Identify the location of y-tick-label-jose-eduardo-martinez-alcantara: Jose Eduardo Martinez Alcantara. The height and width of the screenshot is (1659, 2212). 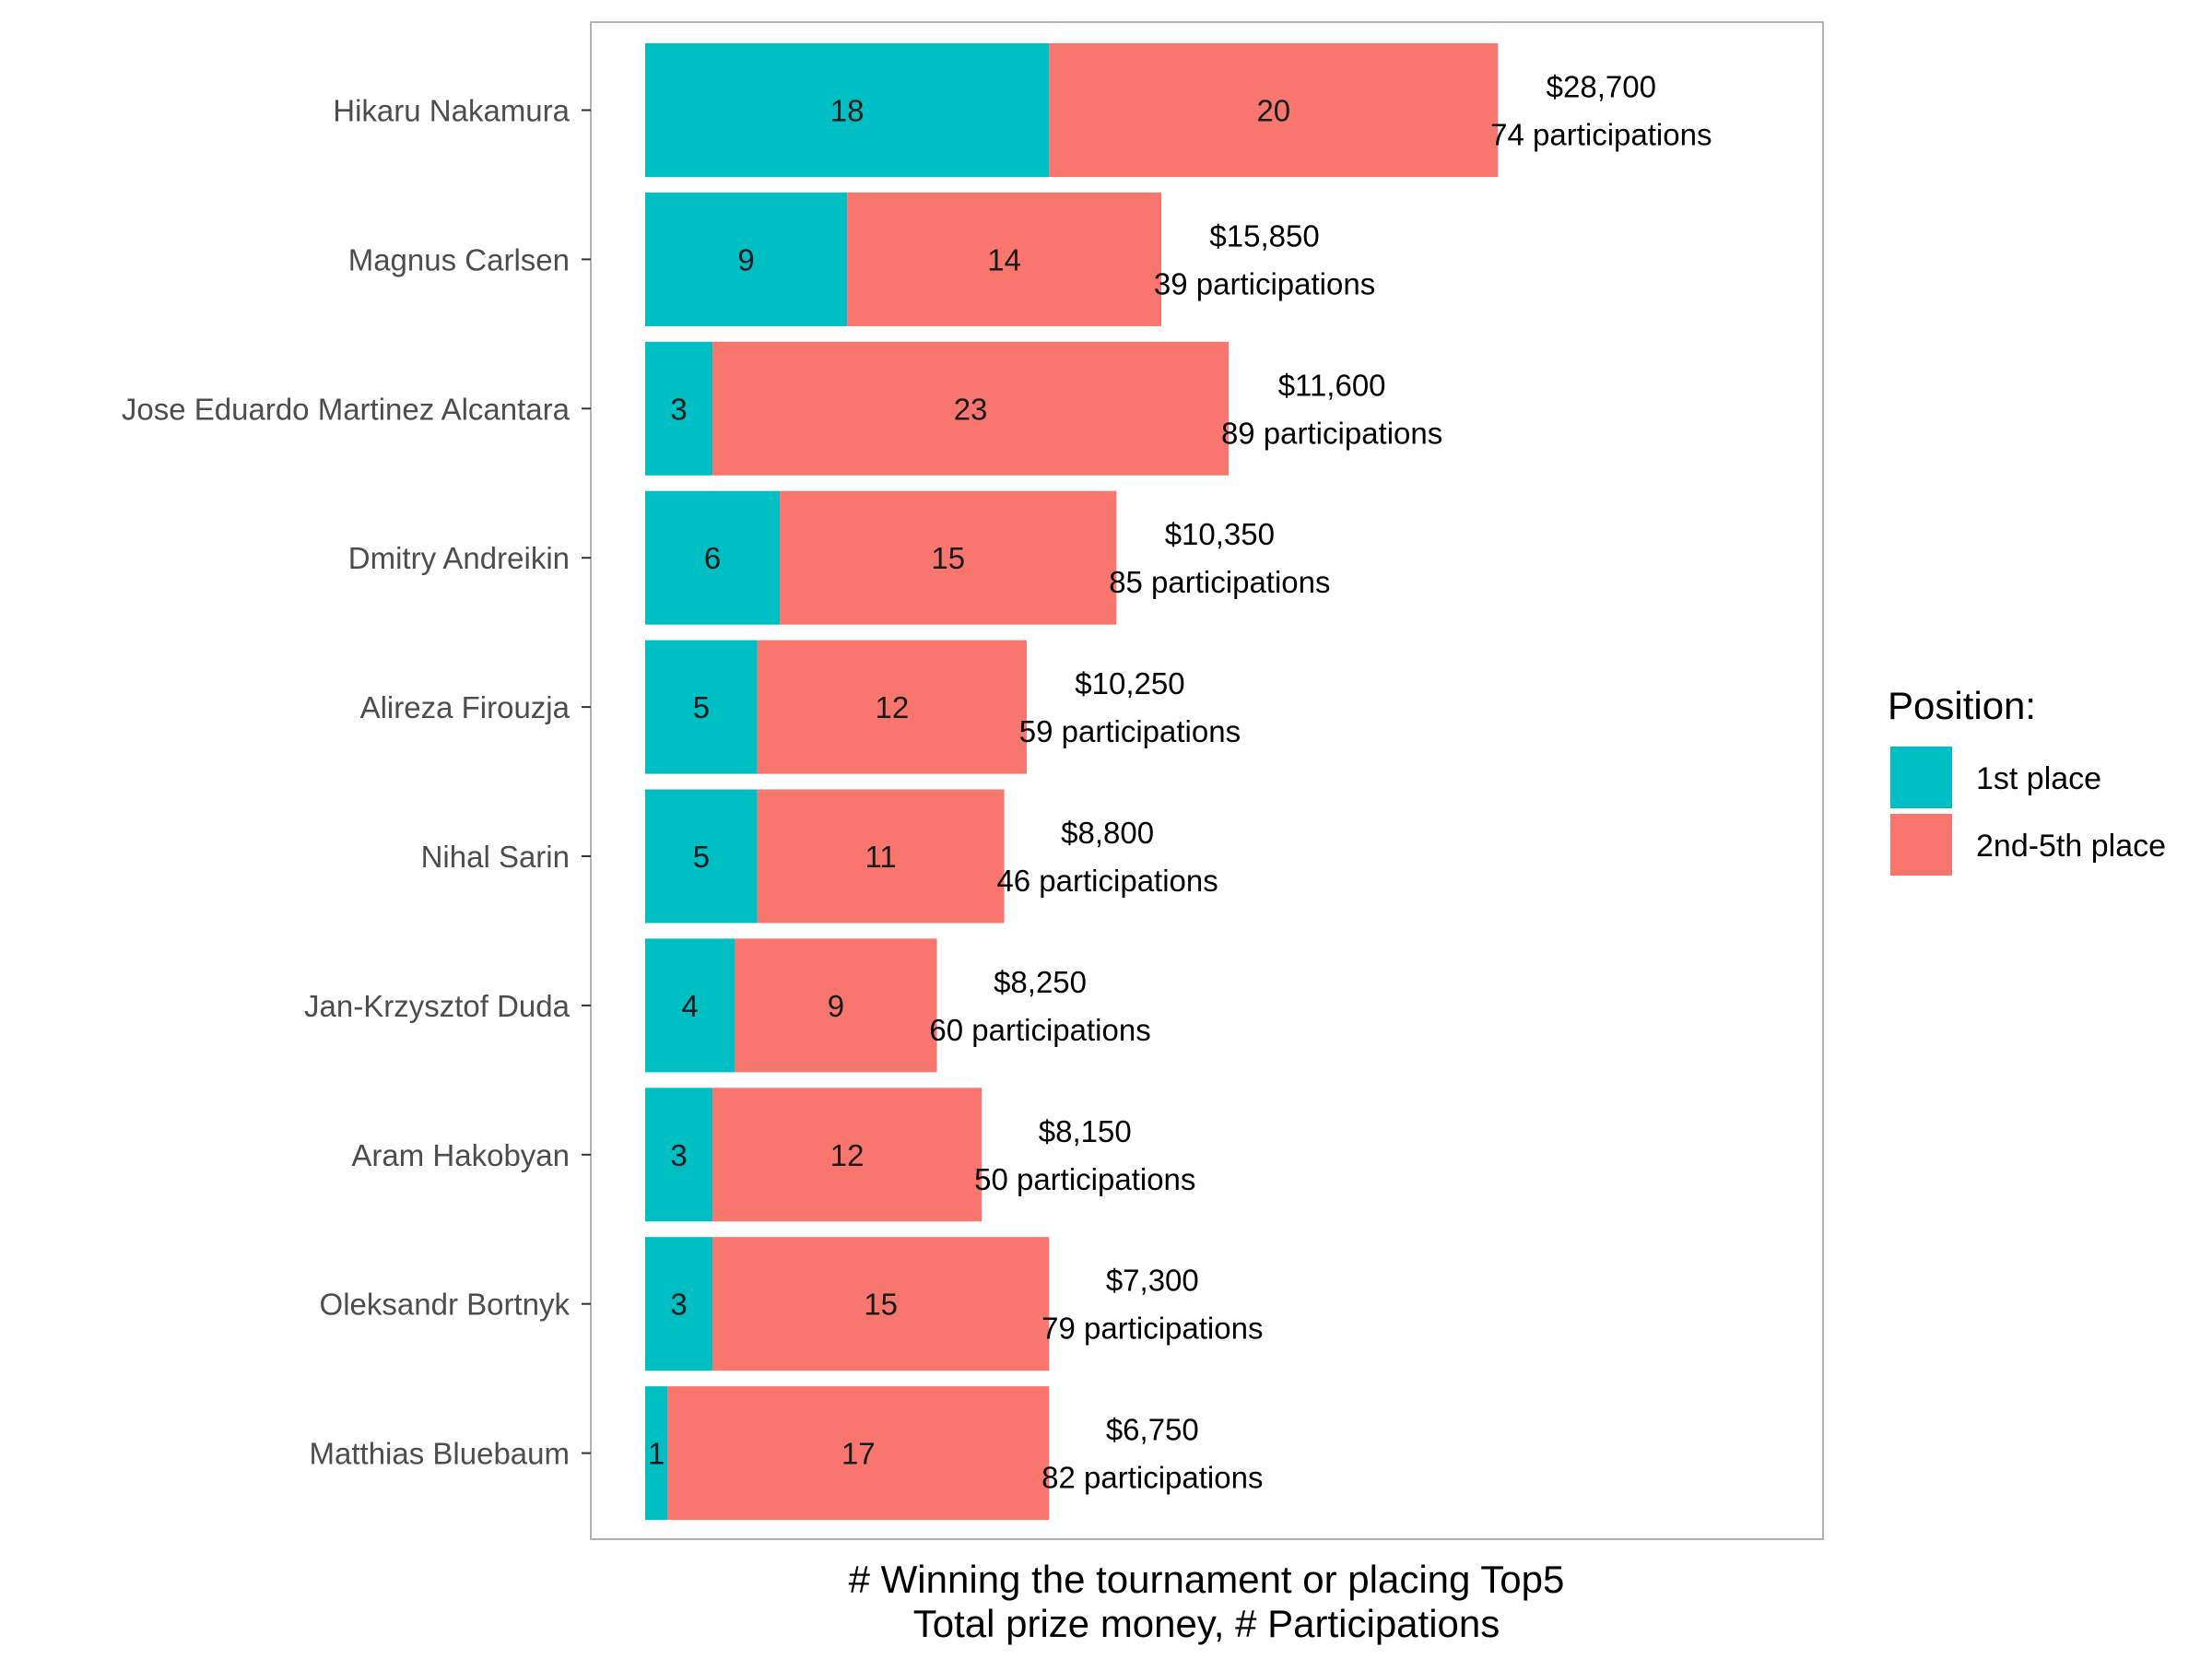
(346, 409).